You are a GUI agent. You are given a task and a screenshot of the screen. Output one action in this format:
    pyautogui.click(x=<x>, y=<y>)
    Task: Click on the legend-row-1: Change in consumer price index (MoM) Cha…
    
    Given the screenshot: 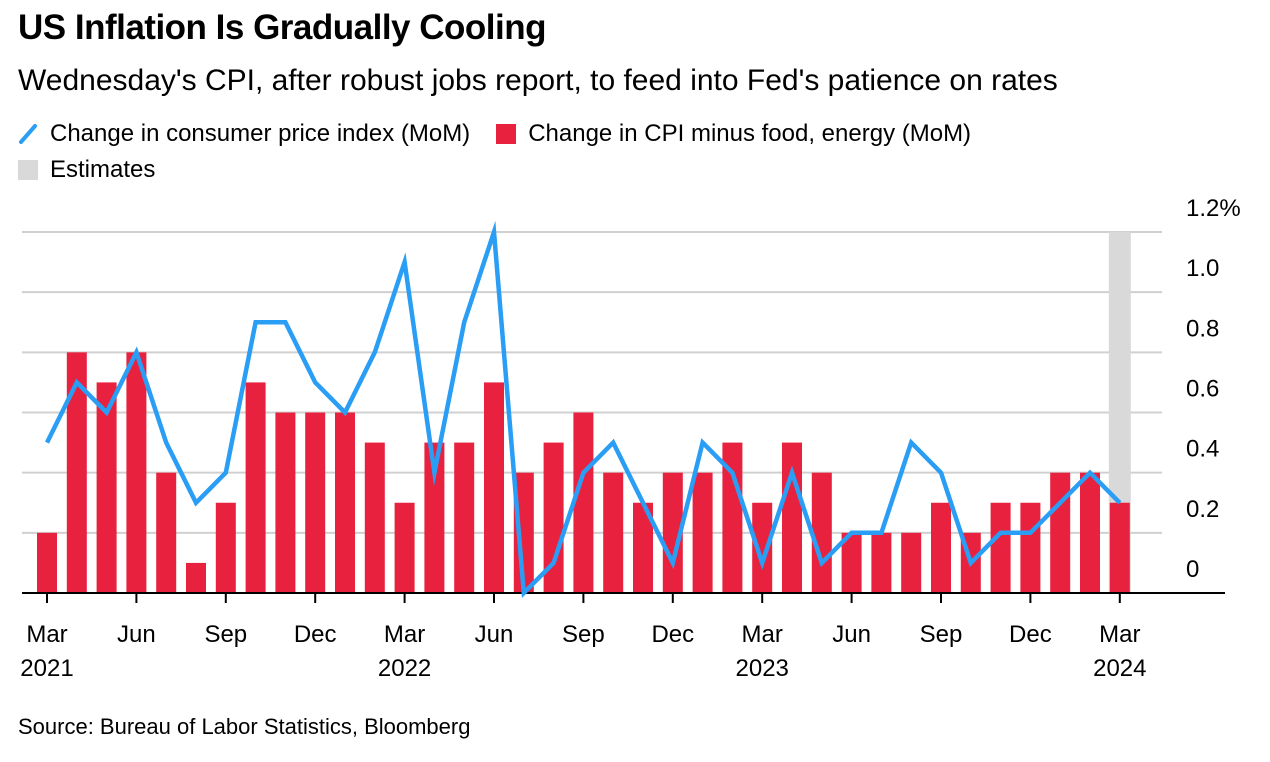 What is the action you would take?
    pyautogui.click(x=638, y=134)
    